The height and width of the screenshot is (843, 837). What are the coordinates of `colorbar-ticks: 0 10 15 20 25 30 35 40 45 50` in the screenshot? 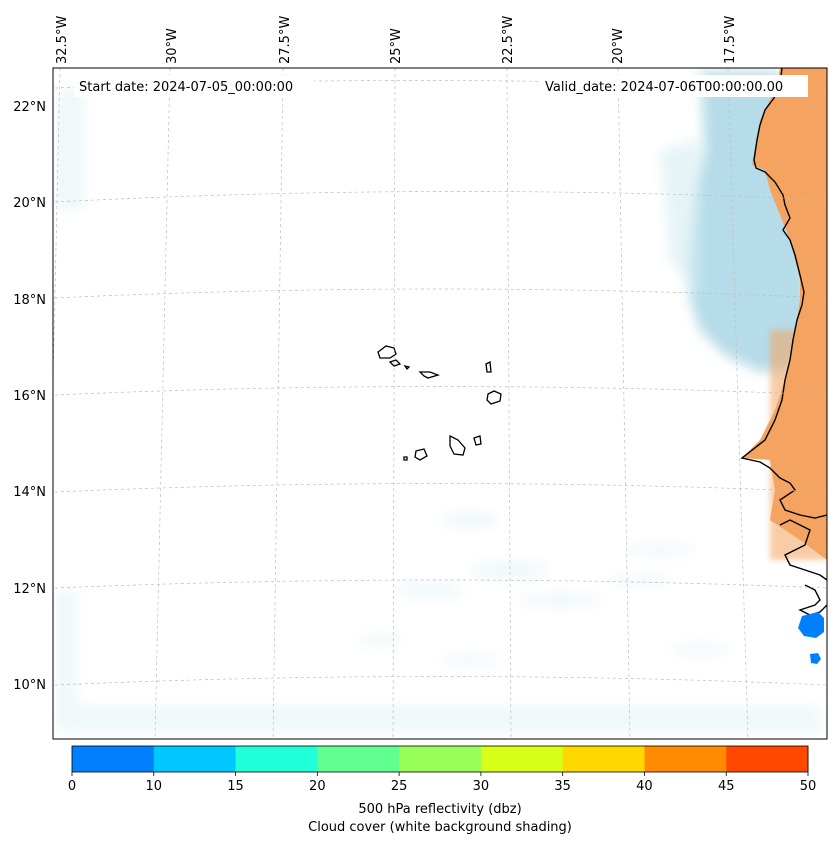 It's located at (442, 783).